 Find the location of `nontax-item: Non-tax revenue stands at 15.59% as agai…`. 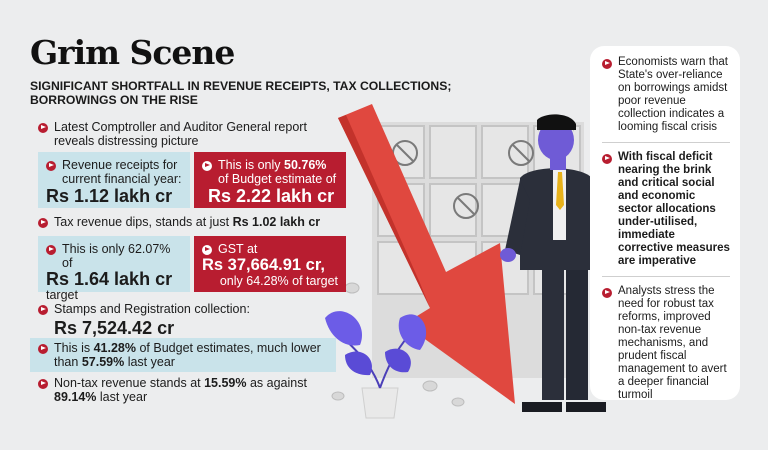

nontax-item: Non-tax revenue stands at 15.59% as agai… is located at coordinates (188, 390).